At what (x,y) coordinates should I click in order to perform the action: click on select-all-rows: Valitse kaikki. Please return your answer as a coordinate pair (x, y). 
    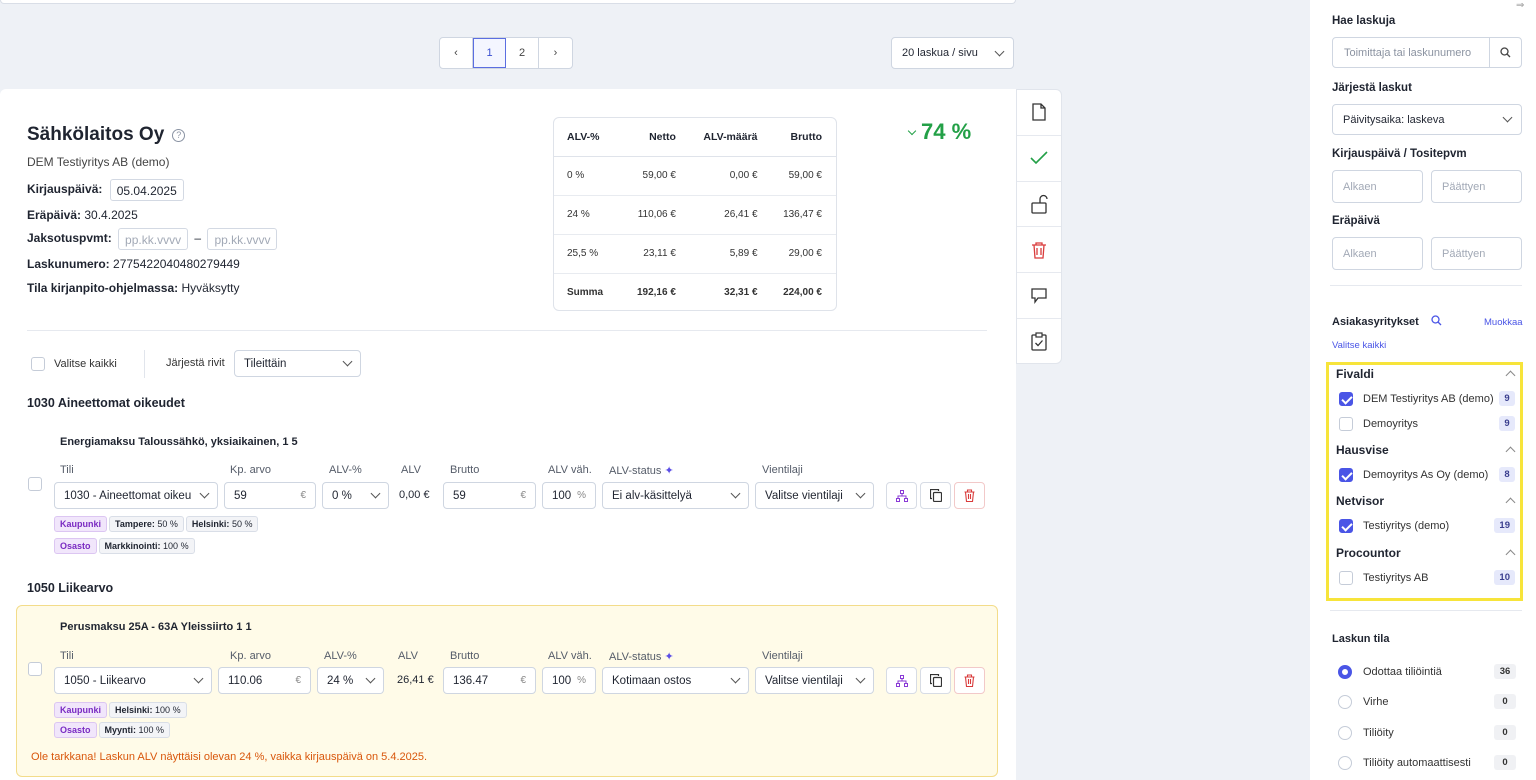
    Looking at the image, I should click on (74, 364).